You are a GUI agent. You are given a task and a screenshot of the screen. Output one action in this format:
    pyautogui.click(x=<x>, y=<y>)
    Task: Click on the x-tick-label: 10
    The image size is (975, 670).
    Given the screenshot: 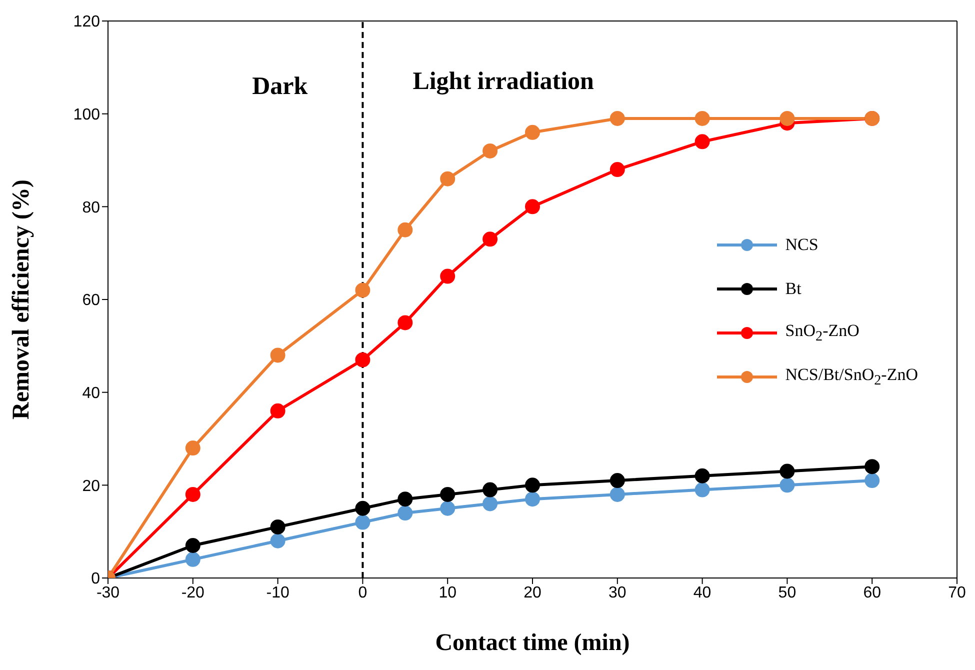 What is the action you would take?
    pyautogui.click(x=447, y=593)
    